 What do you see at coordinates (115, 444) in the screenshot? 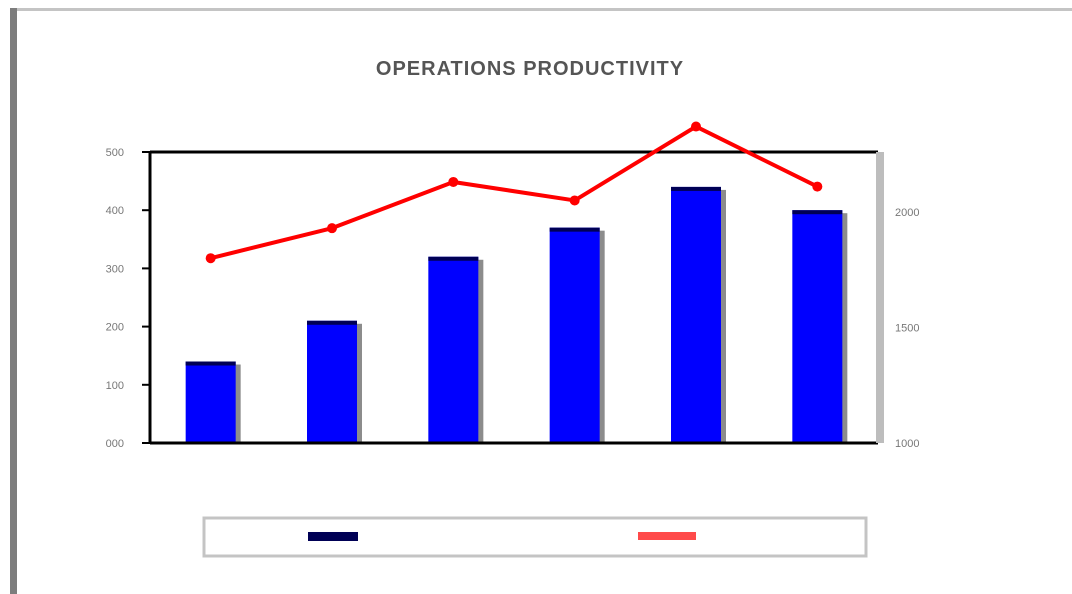
I see `y-tick-label: 000` at bounding box center [115, 444].